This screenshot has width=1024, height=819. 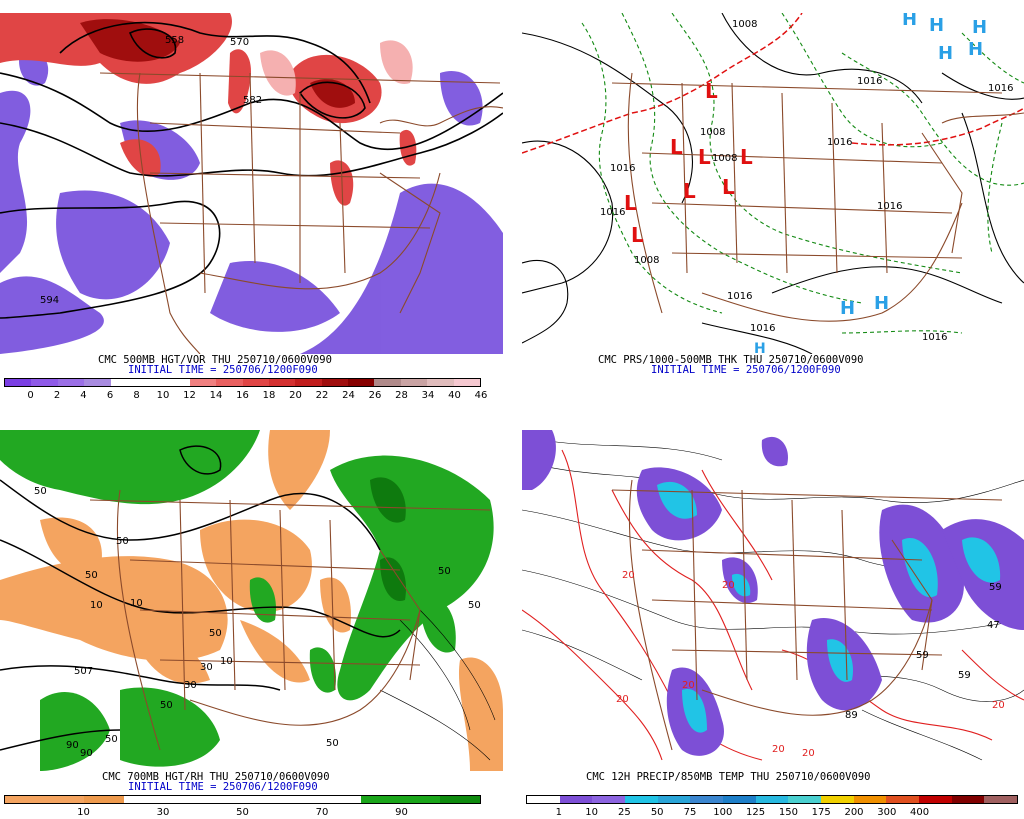 I want to click on colorbar-label: 1, so click(x=558, y=812).